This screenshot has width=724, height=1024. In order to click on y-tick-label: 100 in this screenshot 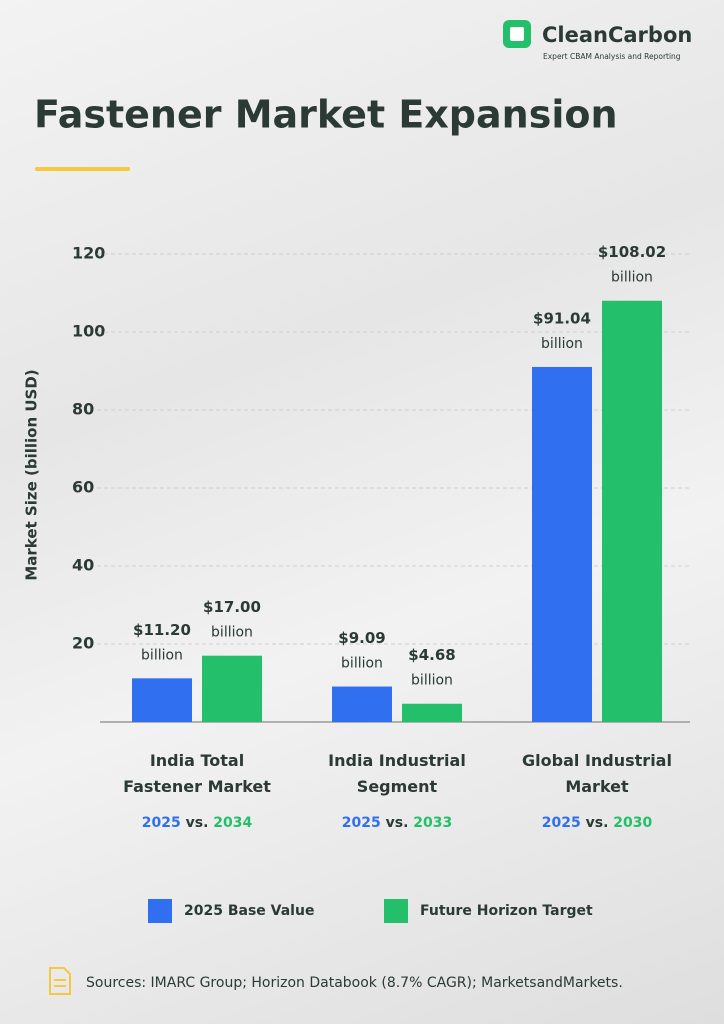, I will do `click(88, 331)`.